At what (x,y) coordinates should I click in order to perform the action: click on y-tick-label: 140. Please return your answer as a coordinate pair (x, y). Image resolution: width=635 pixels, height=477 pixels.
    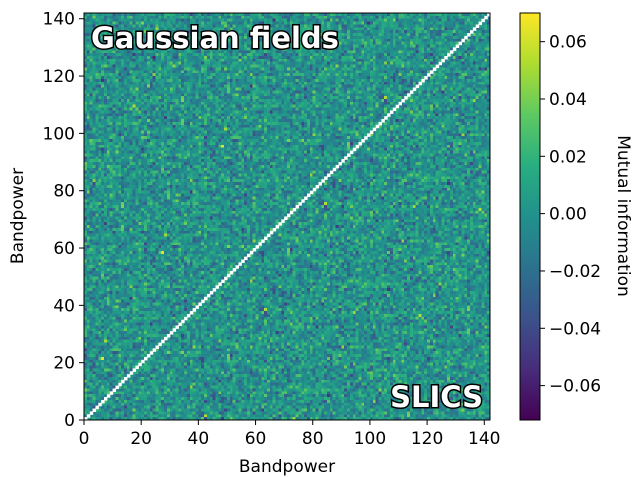
    Looking at the image, I should click on (59, 20).